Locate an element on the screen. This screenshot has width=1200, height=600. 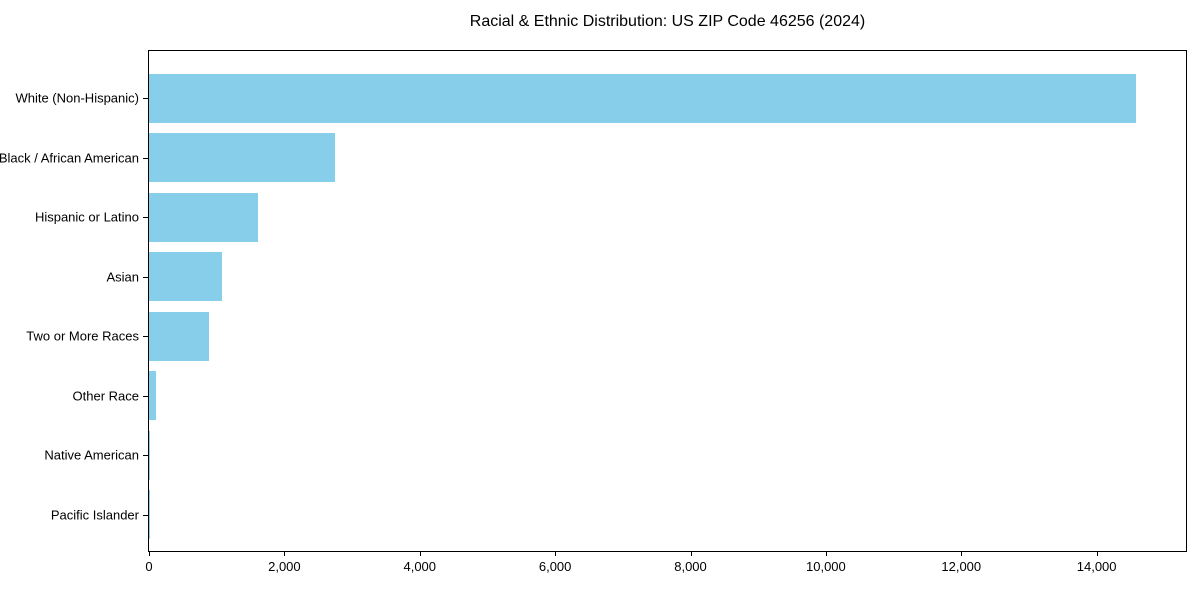
x-axis-tick-label: 0 is located at coordinates (149, 566).